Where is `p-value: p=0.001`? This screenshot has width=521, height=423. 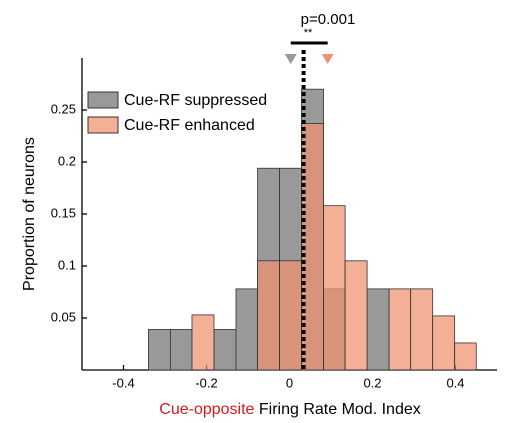 p-value: p=0.001 is located at coordinates (328, 19).